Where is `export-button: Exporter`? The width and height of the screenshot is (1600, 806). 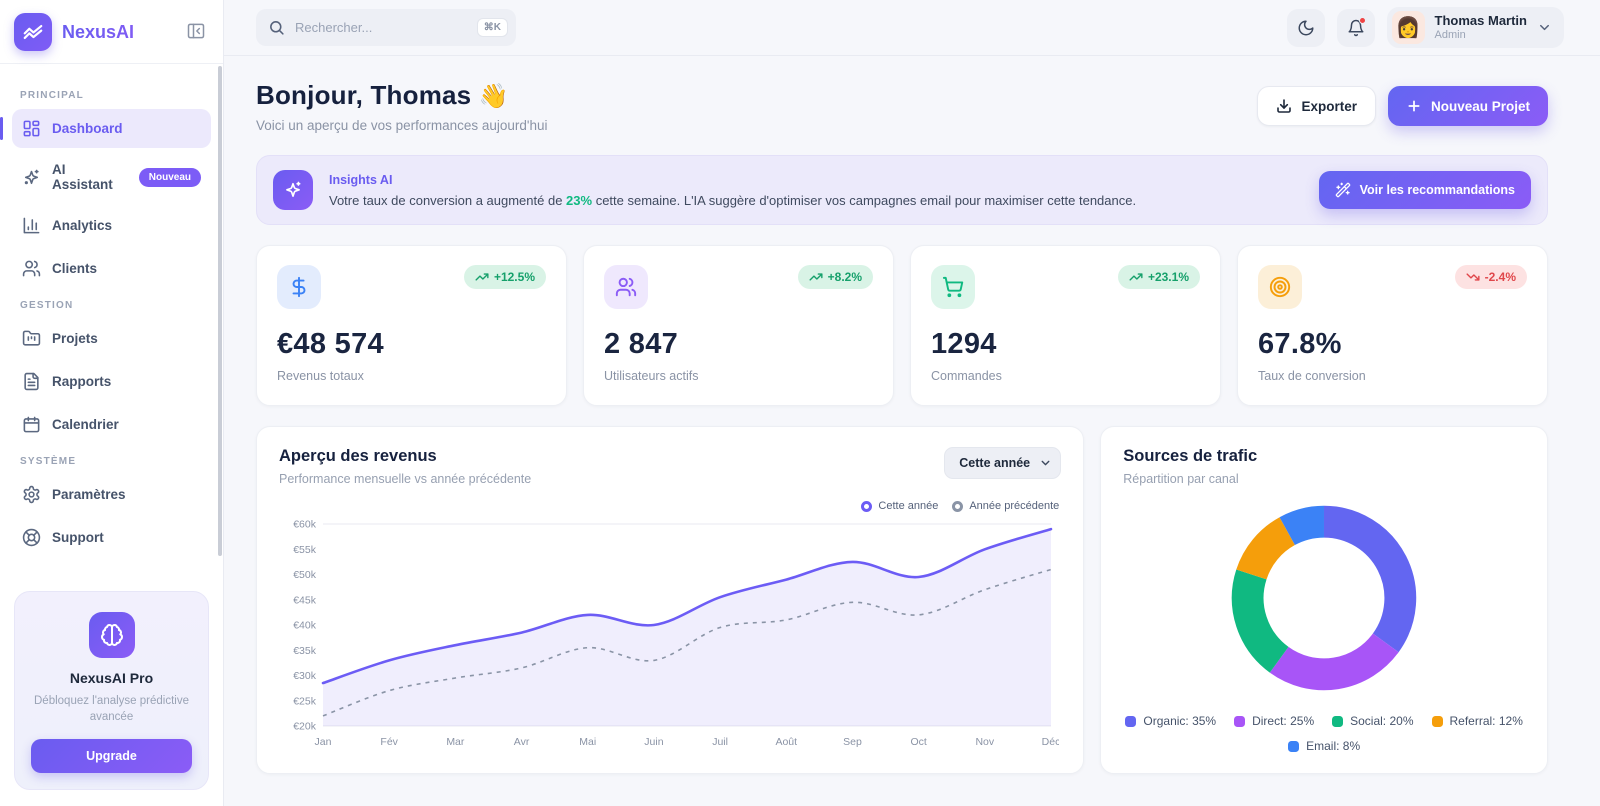 export-button: Exporter is located at coordinates (1316, 106).